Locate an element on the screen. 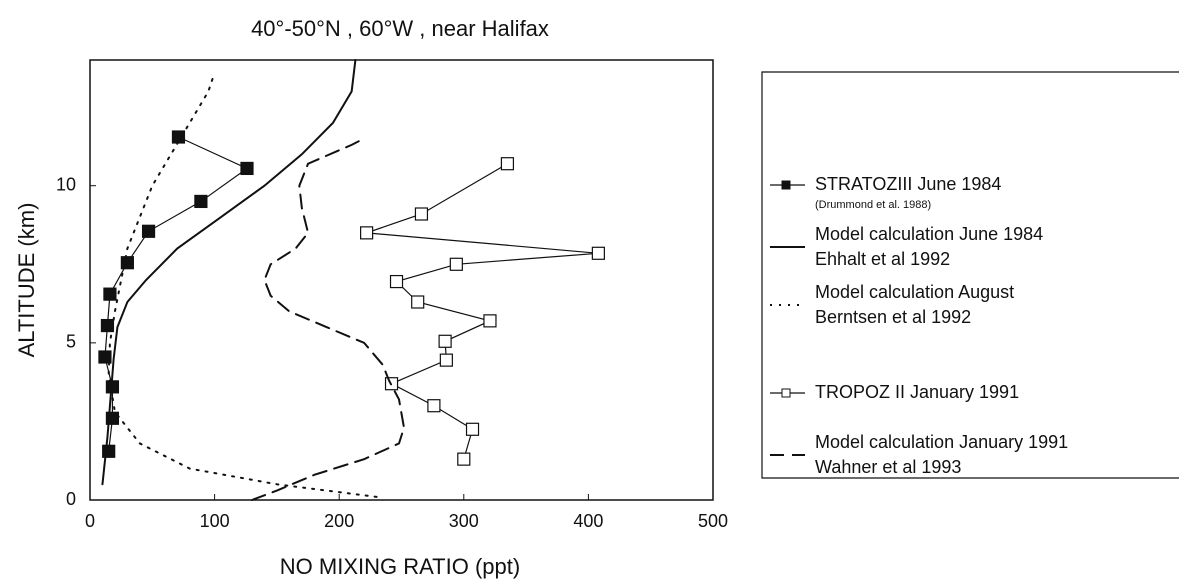  y-axis-label: ALTITUDE (km) is located at coordinates (26, 280).